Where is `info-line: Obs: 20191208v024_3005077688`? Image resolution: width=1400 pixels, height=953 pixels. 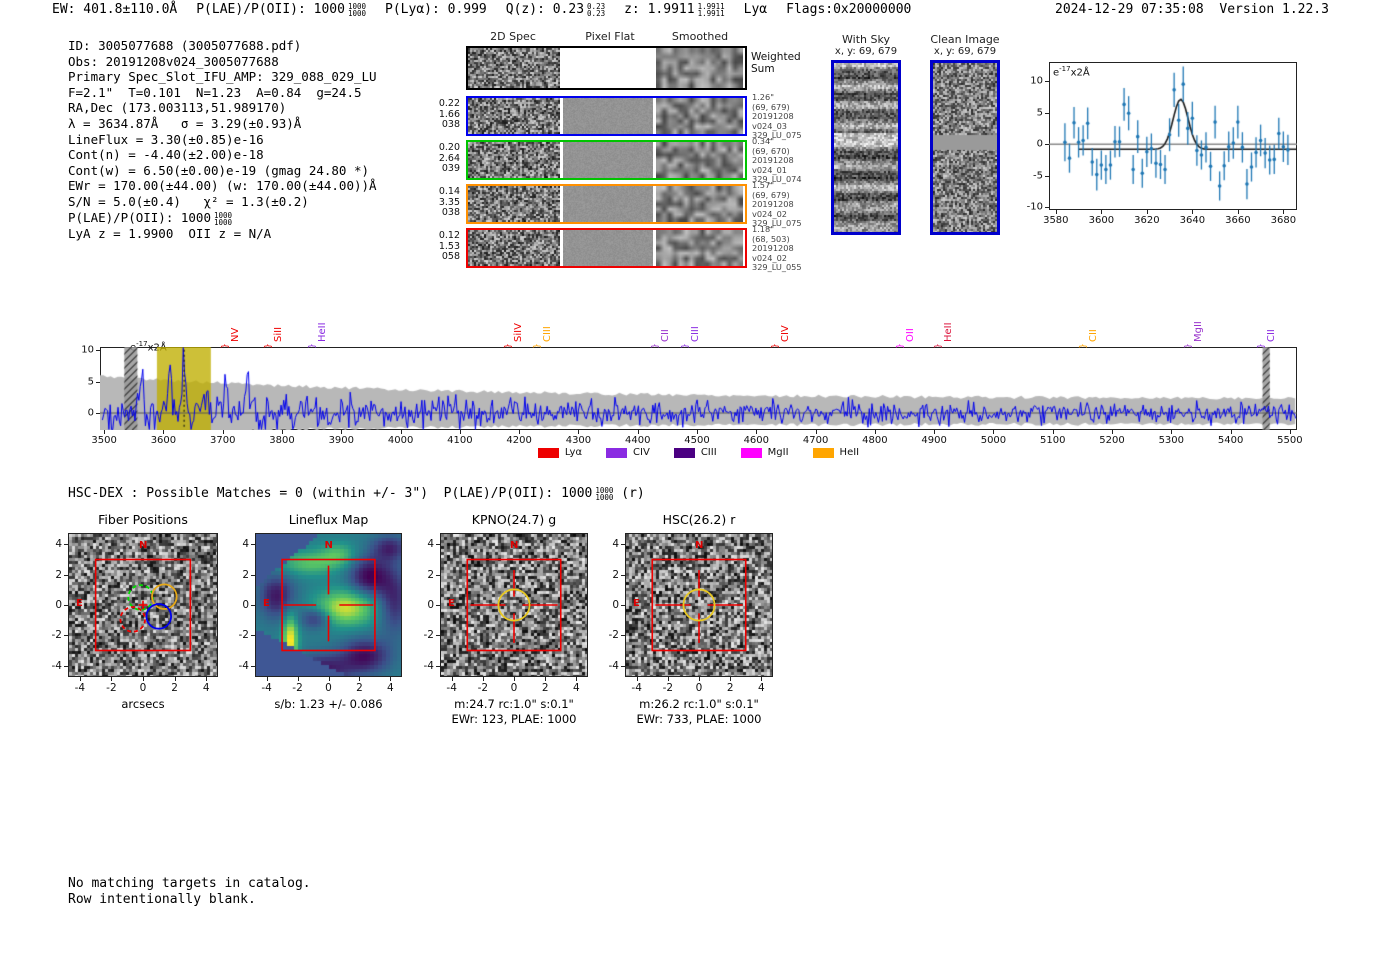
info-line: Obs: 20191208v024_3005077688 is located at coordinates (173, 61).